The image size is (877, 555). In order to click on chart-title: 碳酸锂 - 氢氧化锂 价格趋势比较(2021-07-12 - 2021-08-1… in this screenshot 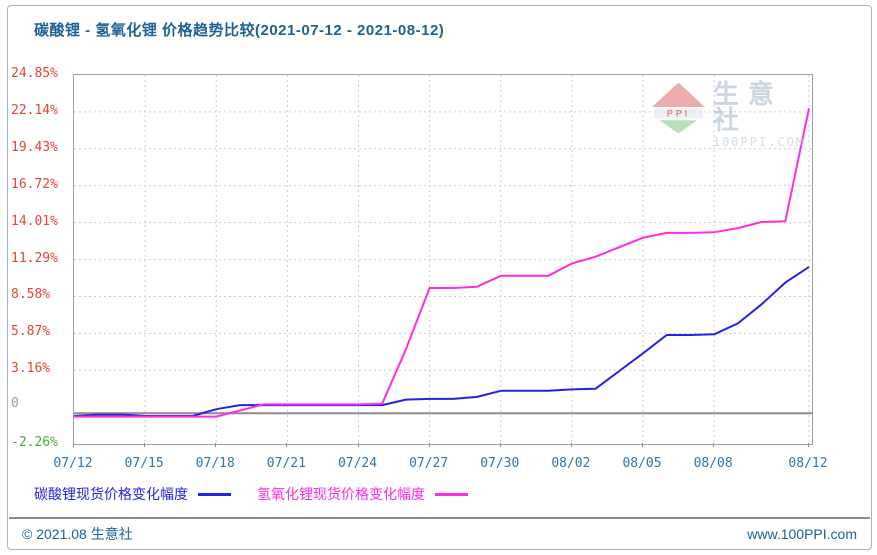, I will do `click(239, 30)`.